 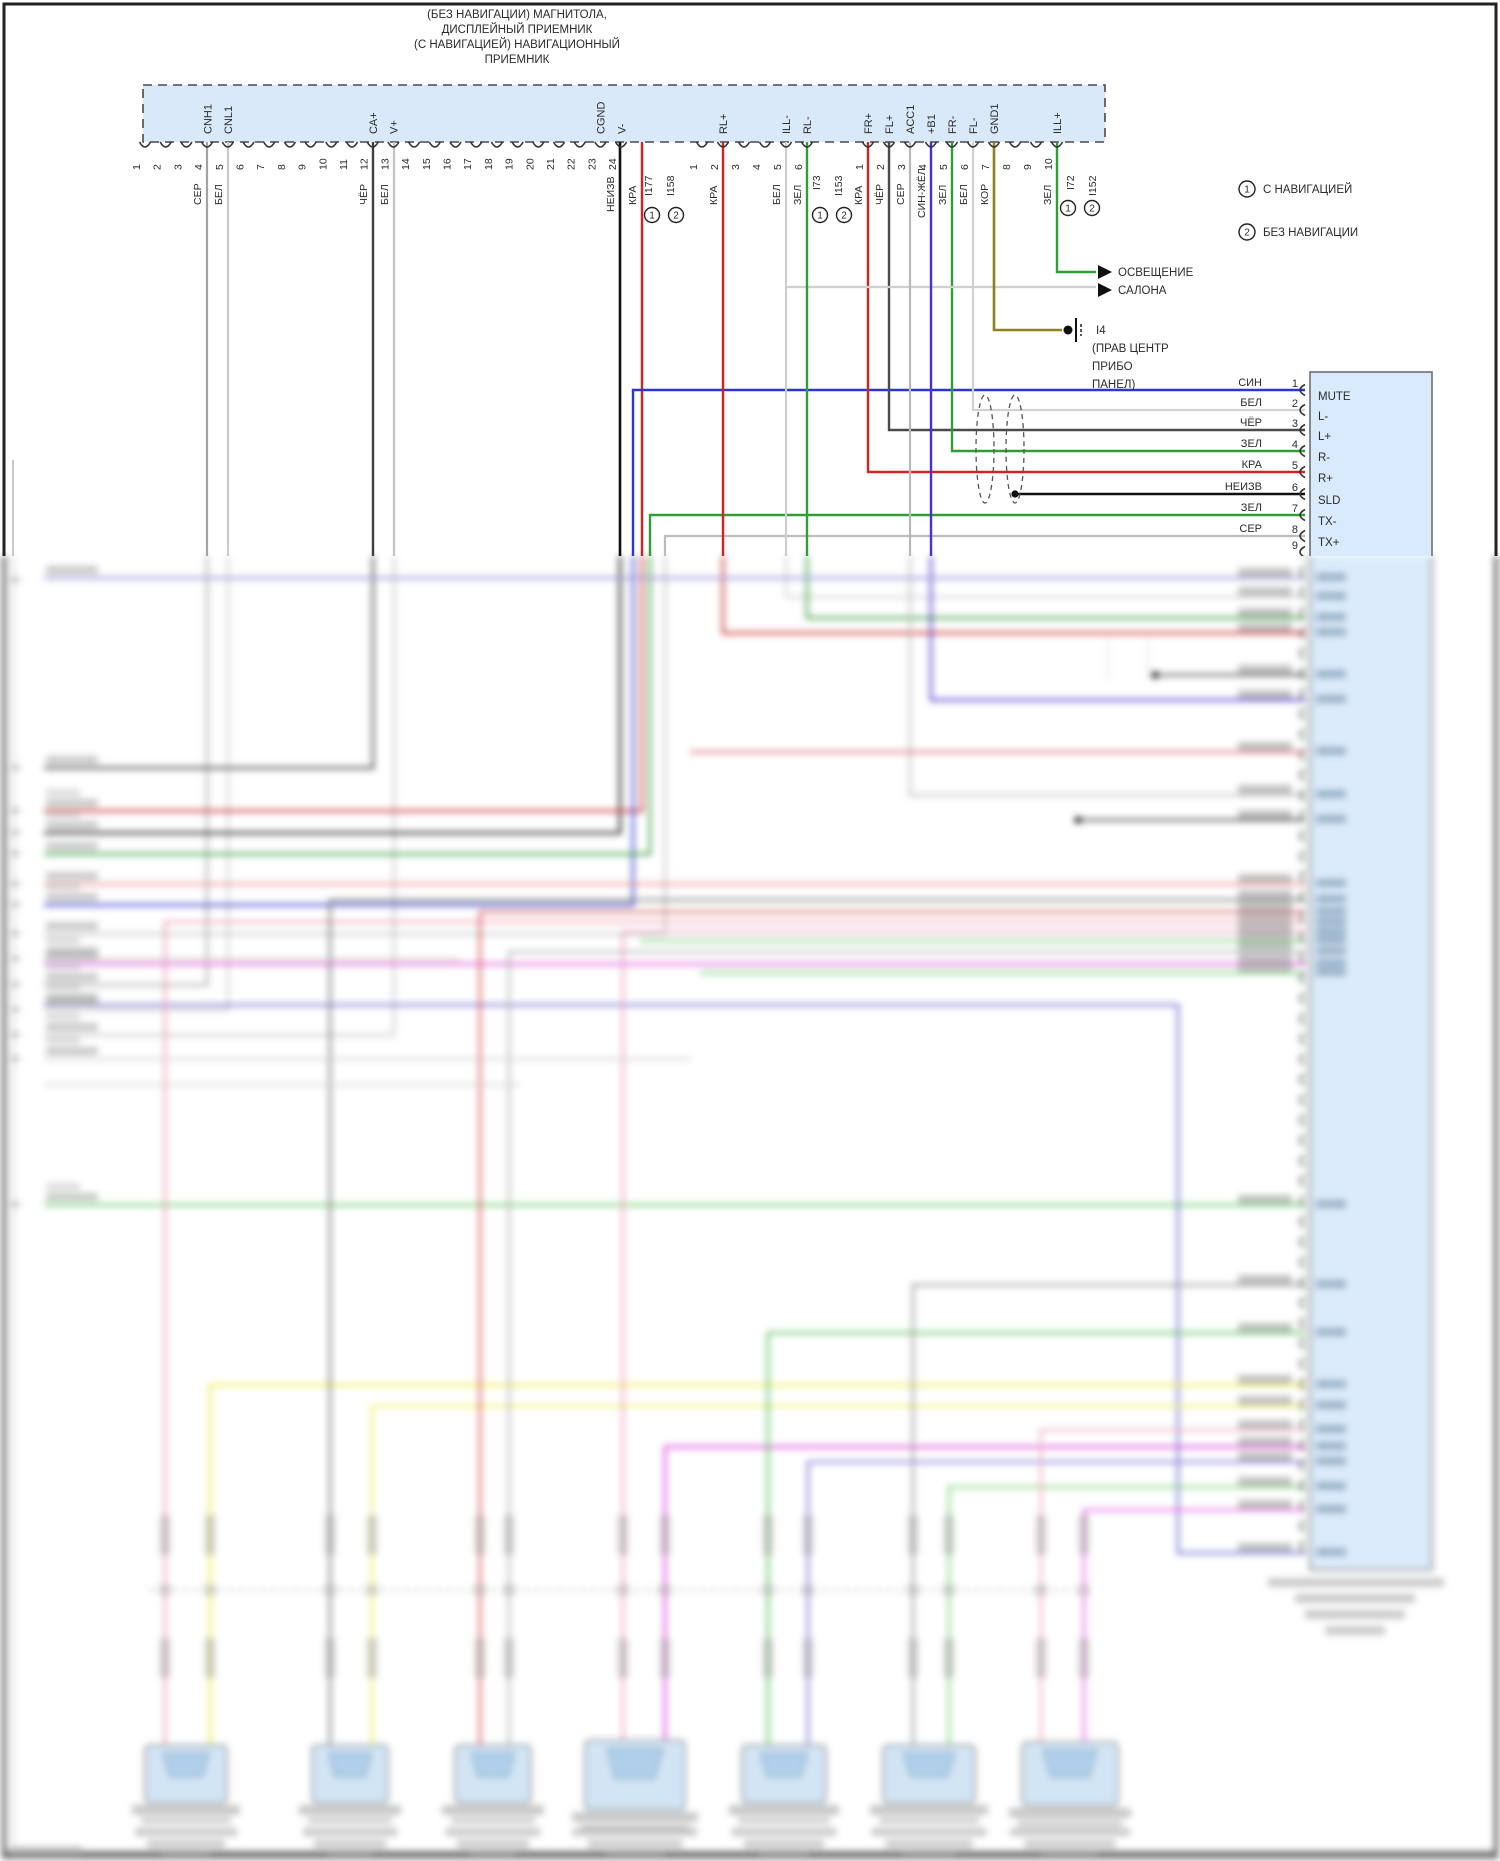 What do you see at coordinates (859, 195) in the screenshot?
I see `wire-color-label: КРА` at bounding box center [859, 195].